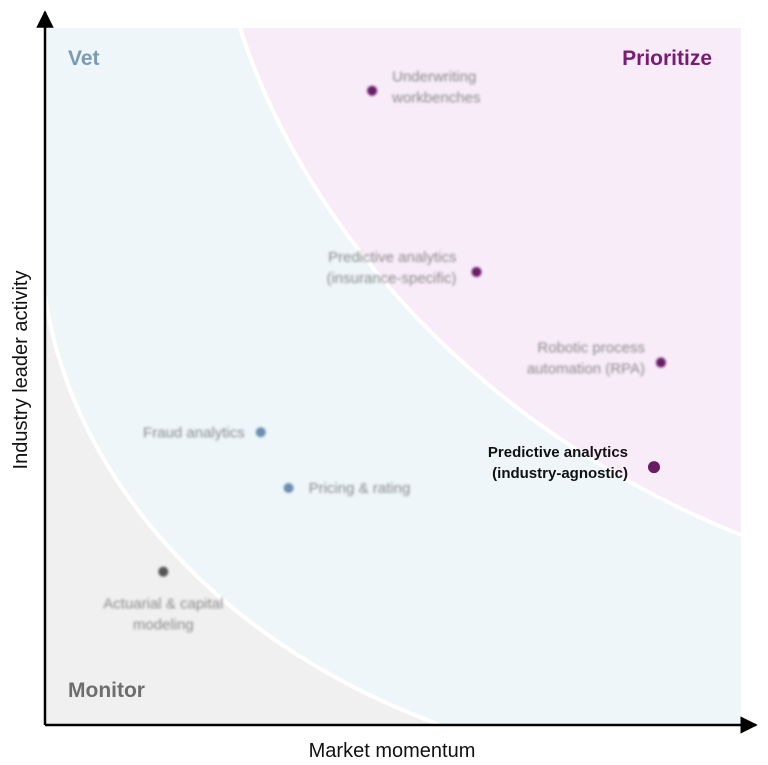 This screenshot has width=768, height=765. I want to click on data-point-label-line: workbenches, so click(435, 98).